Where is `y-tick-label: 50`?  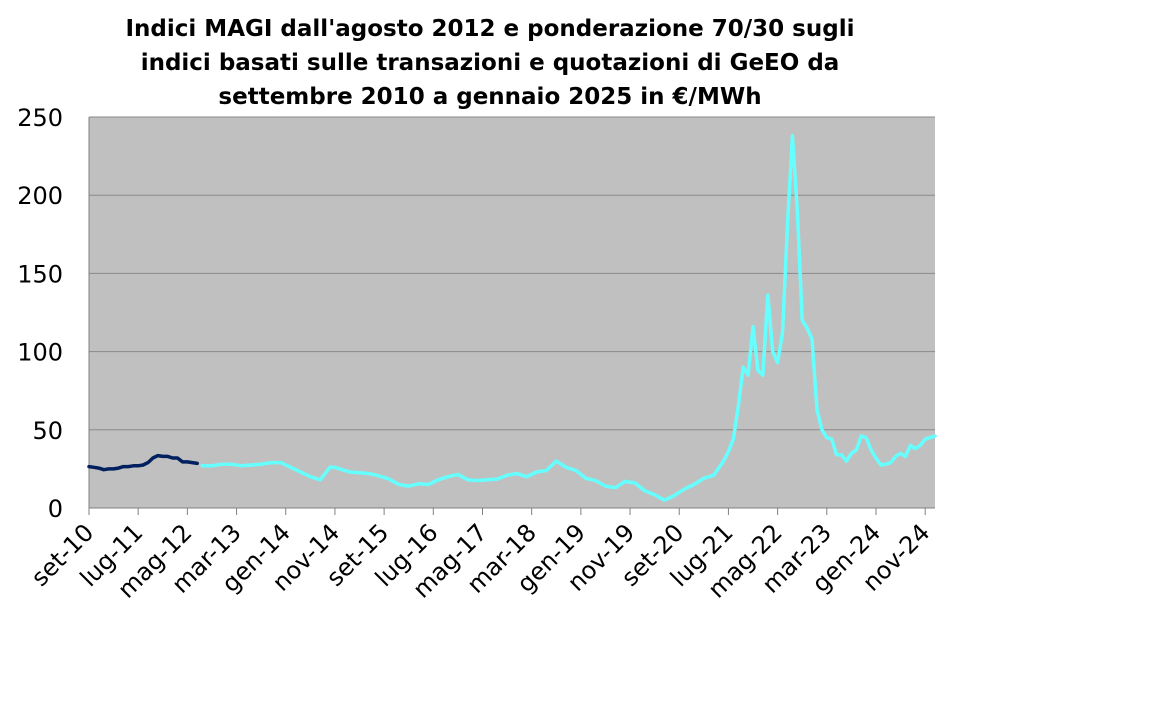 y-tick-label: 50 is located at coordinates (47, 431).